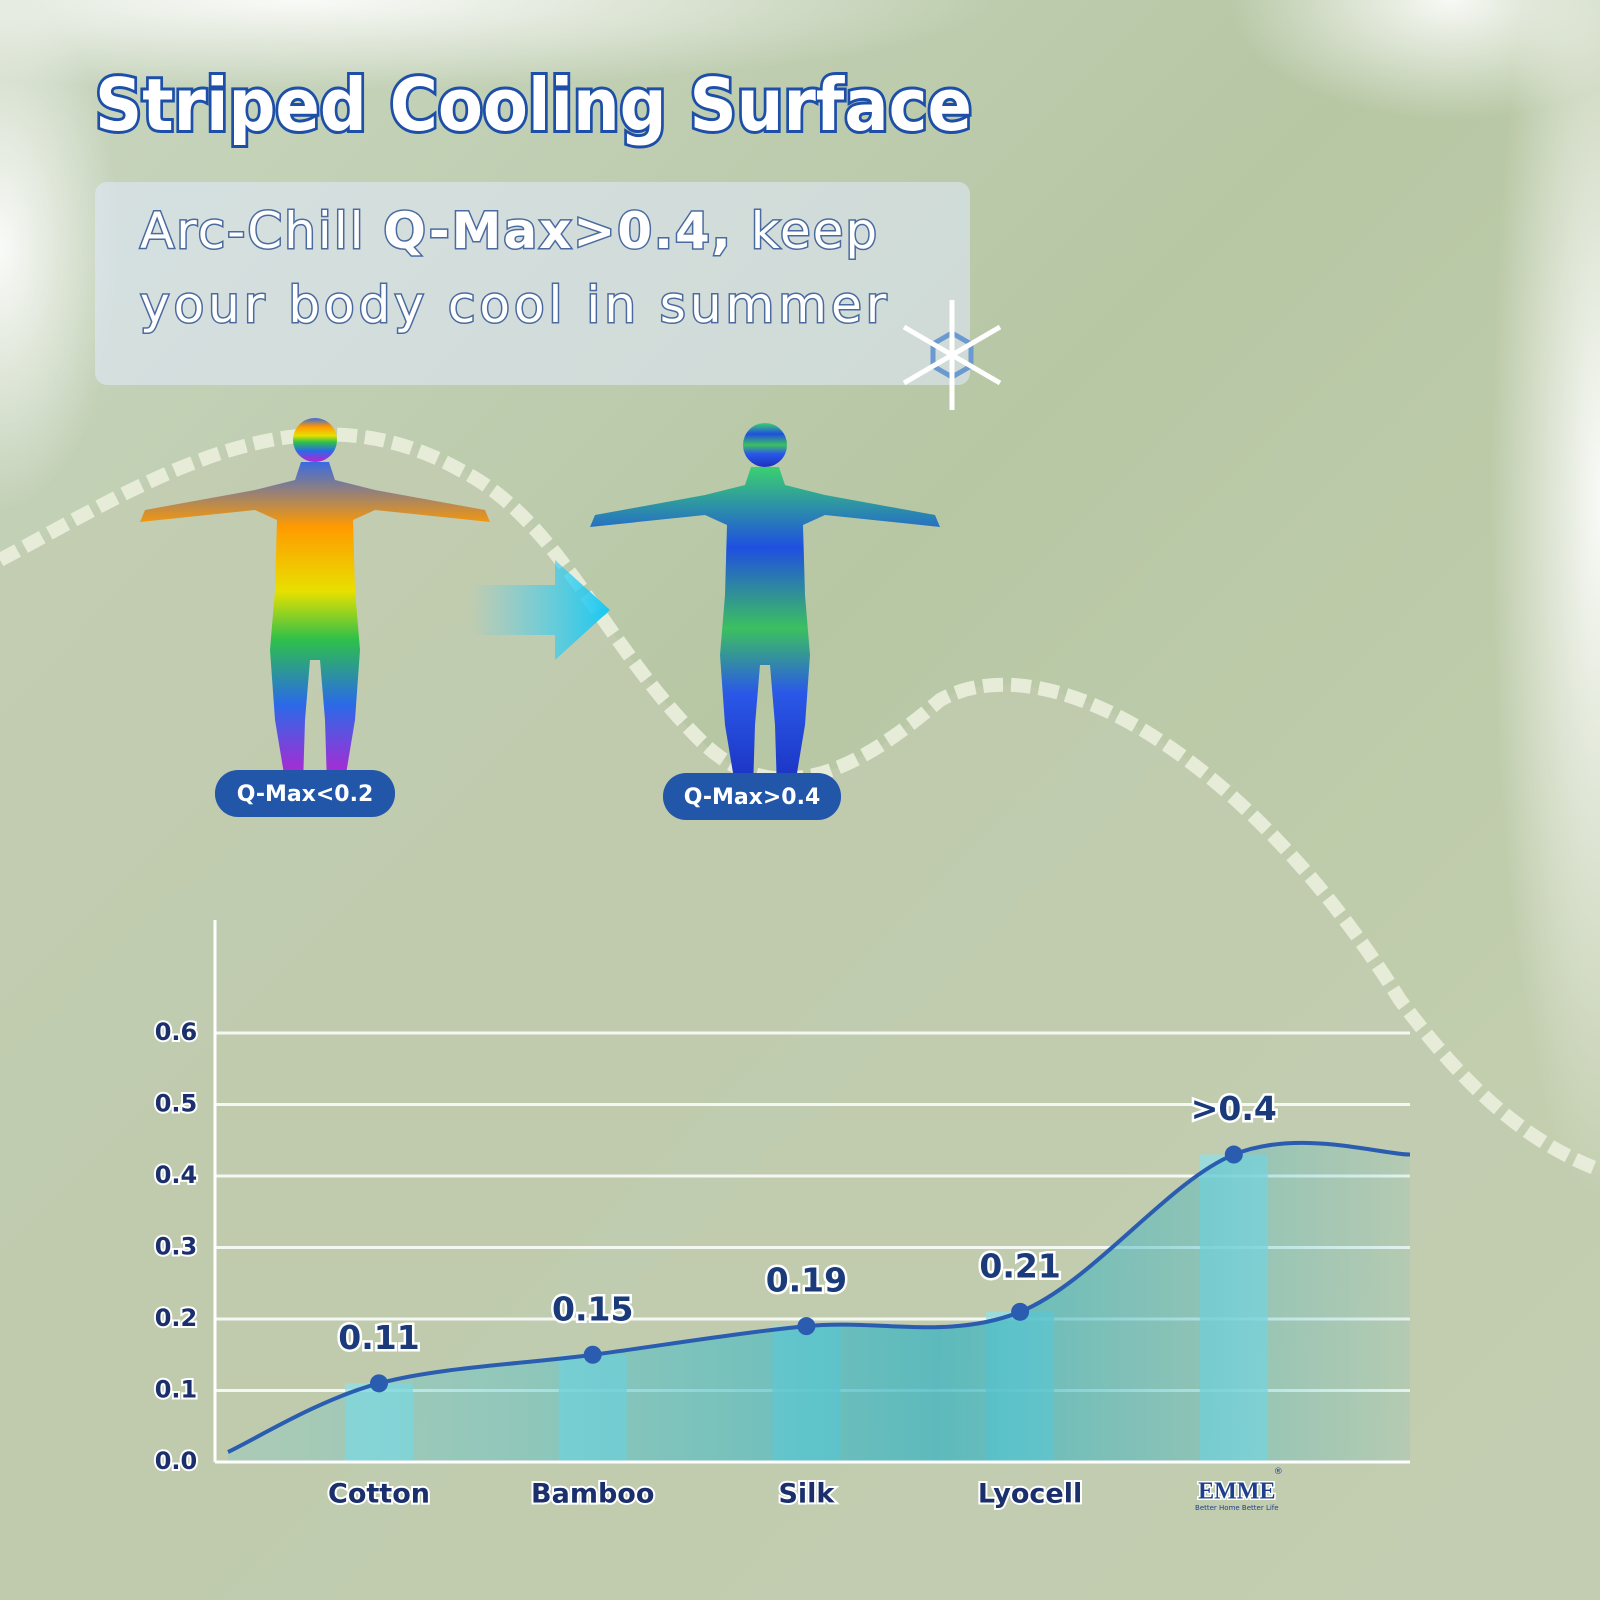  What do you see at coordinates (1234, 1108) in the screenshot?
I see `data-label: >0.4` at bounding box center [1234, 1108].